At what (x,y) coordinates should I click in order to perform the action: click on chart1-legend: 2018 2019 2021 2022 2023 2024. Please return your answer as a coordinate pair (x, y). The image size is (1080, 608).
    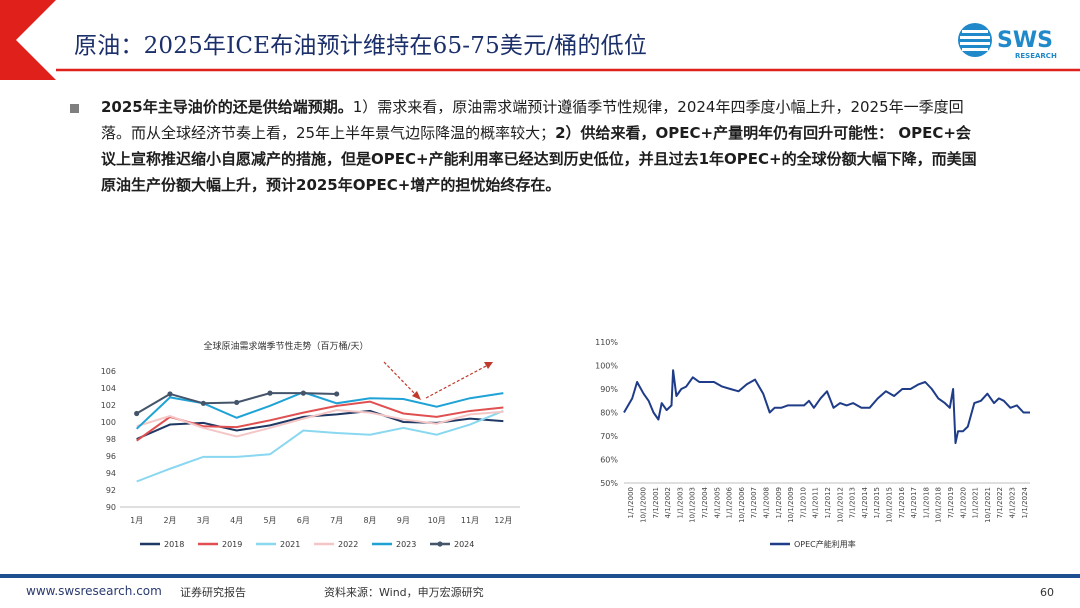
    Looking at the image, I should click on (307, 544).